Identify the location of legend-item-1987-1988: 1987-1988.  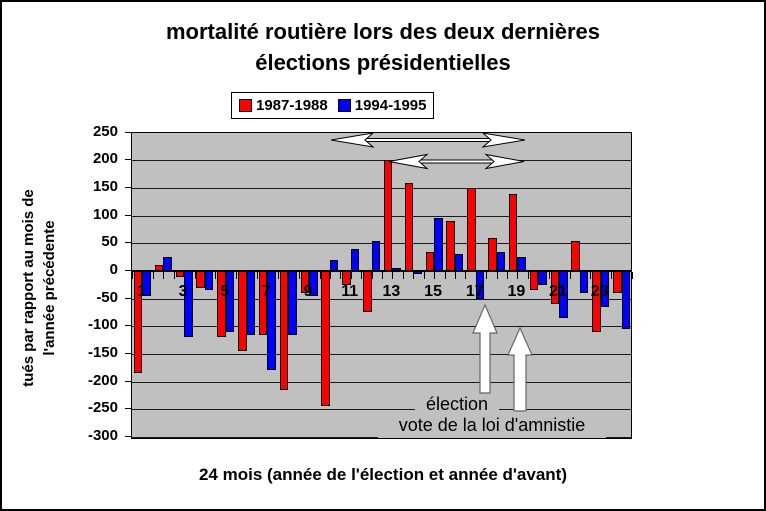
(283, 105).